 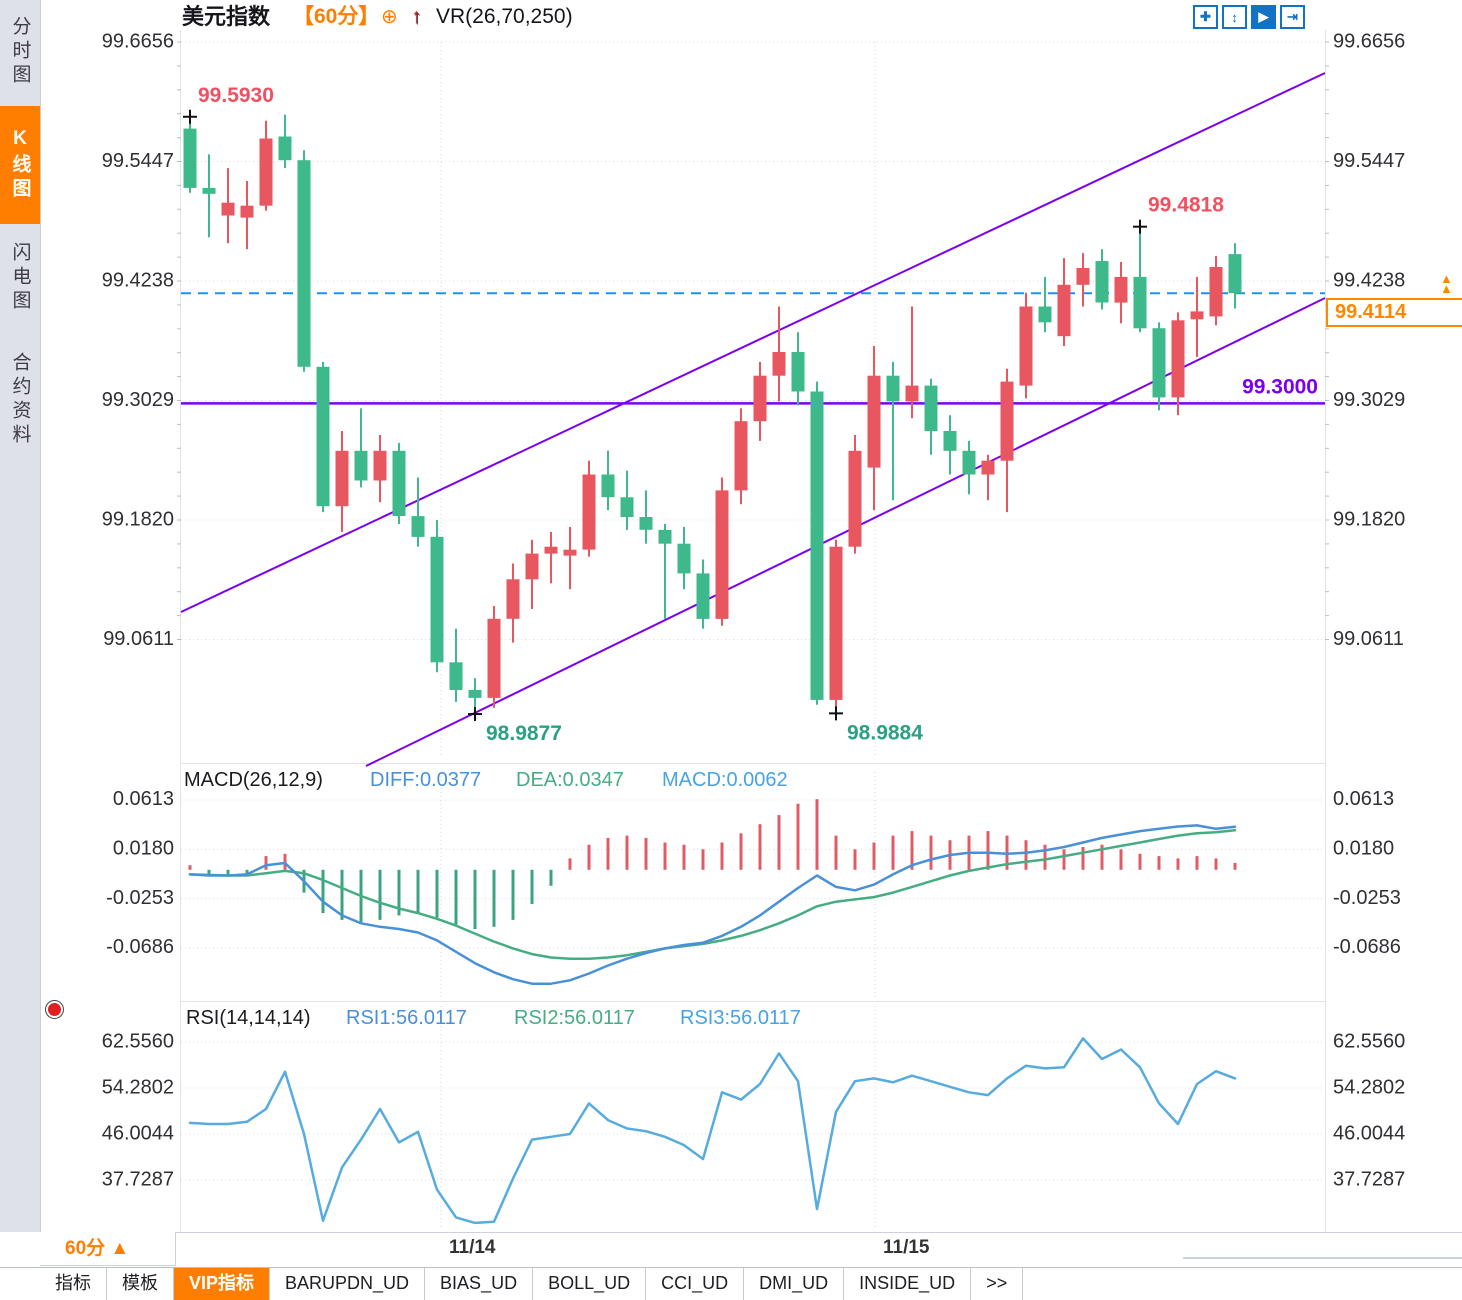 What do you see at coordinates (1234, 17) in the screenshot?
I see `axis-range-icon: ↕` at bounding box center [1234, 17].